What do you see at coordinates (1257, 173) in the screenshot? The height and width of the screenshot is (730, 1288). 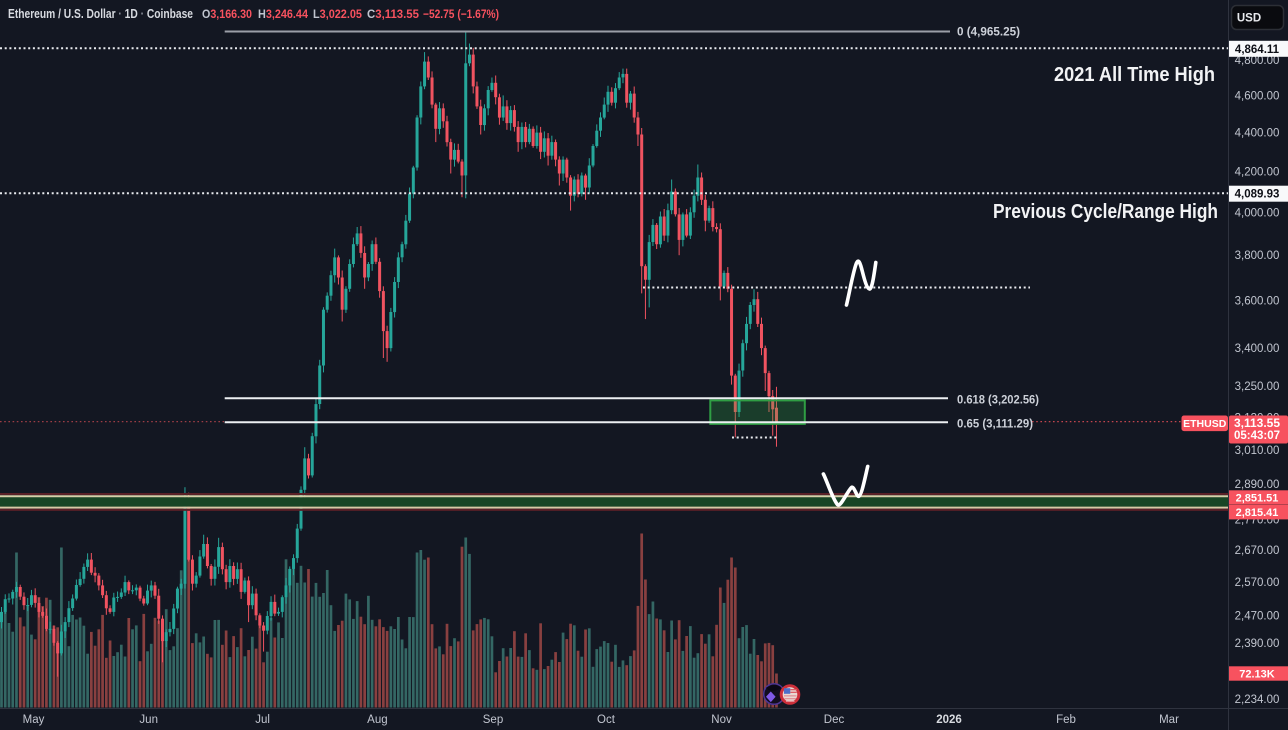 I see `svg-text: 4,200.00` at bounding box center [1257, 173].